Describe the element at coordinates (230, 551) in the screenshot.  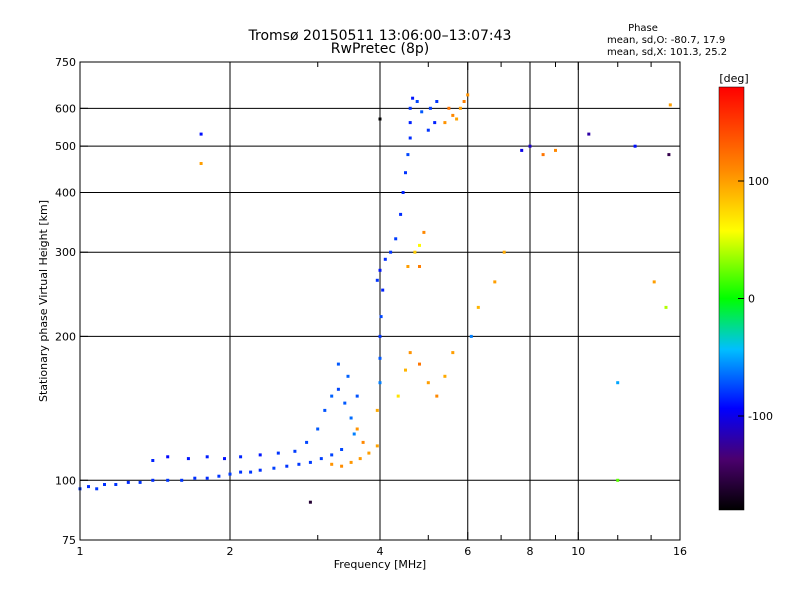
I see `x-tick-label: 2` at that location.